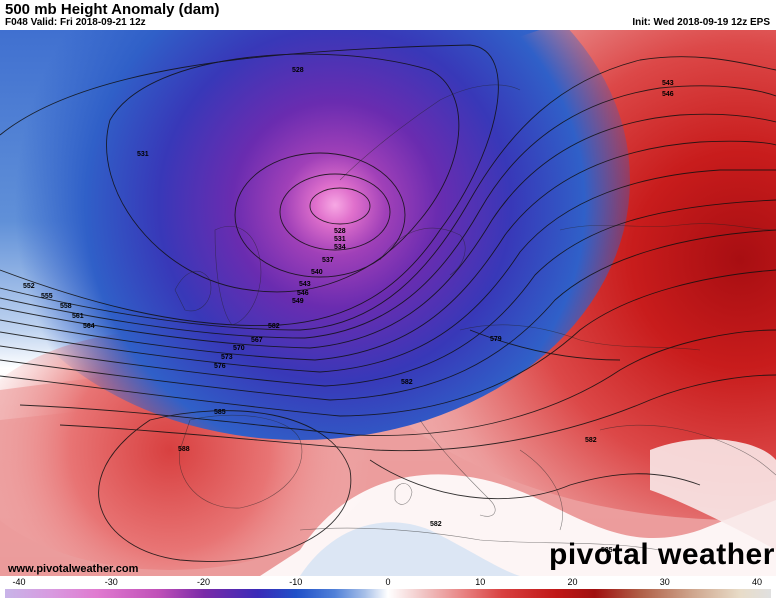 The width and height of the screenshot is (776, 605). I want to click on contour-label: 552, so click(29, 286).